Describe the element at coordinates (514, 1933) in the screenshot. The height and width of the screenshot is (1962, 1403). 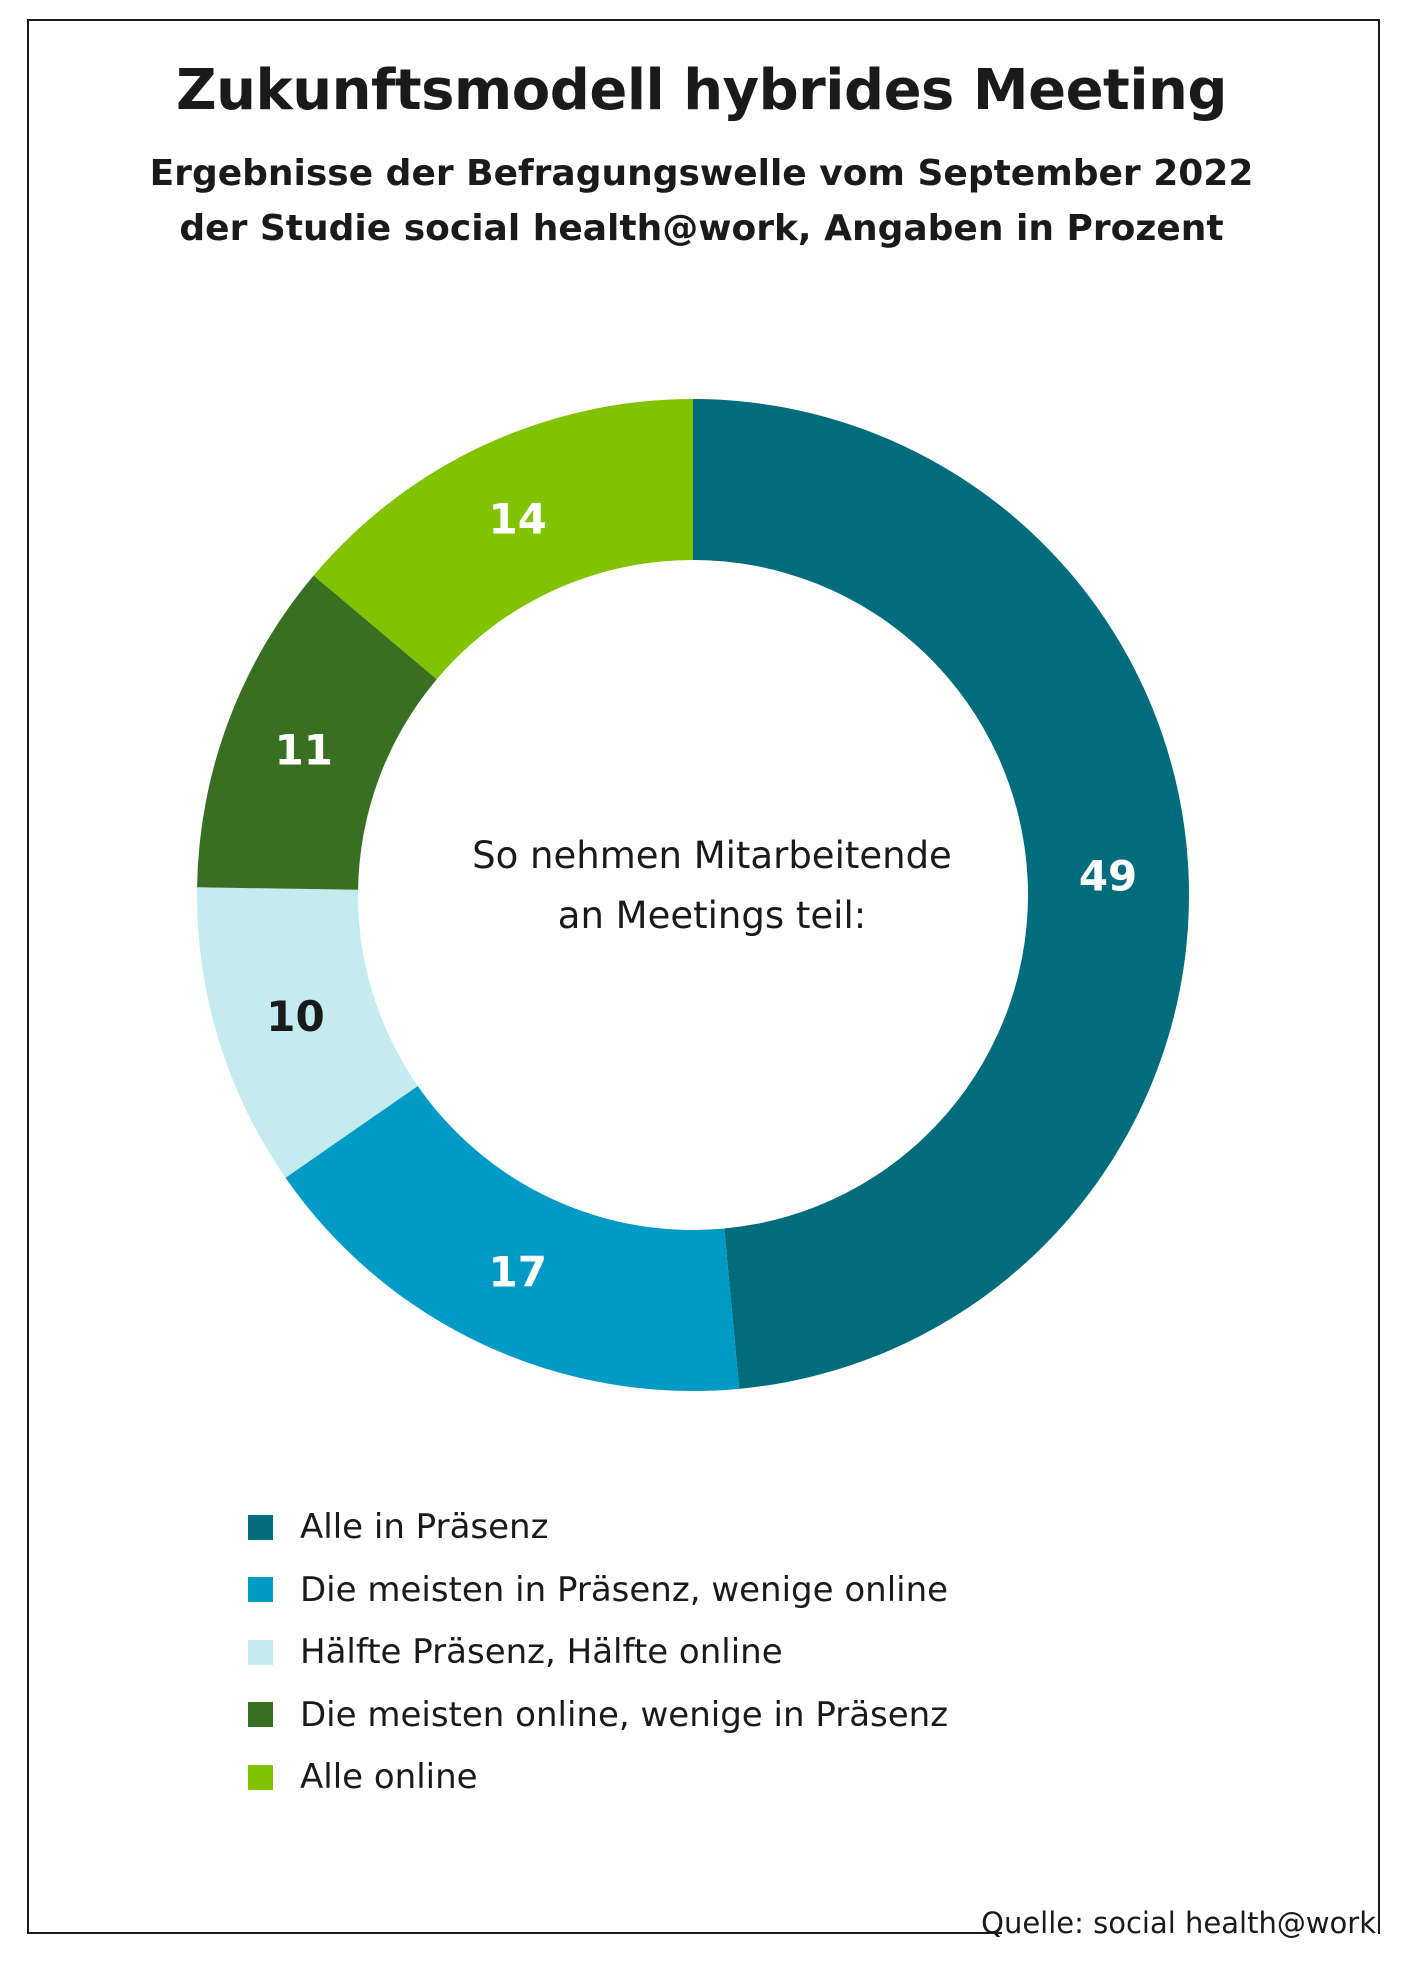
I see `bottom-rule` at that location.